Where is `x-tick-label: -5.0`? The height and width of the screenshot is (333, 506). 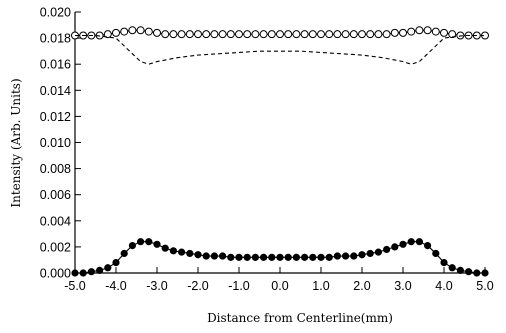 x-tick-label: -5.0 is located at coordinates (75, 286).